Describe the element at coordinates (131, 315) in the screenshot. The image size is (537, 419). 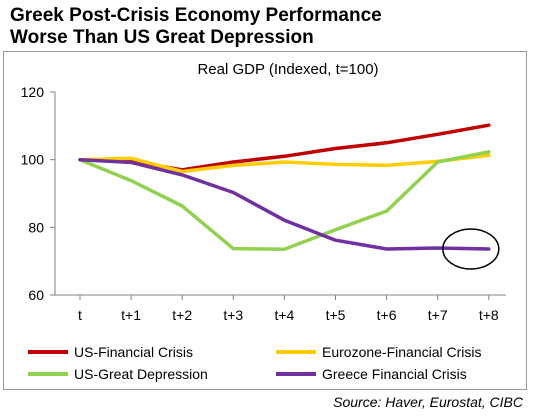
I see `x-tick-label: t+1` at that location.